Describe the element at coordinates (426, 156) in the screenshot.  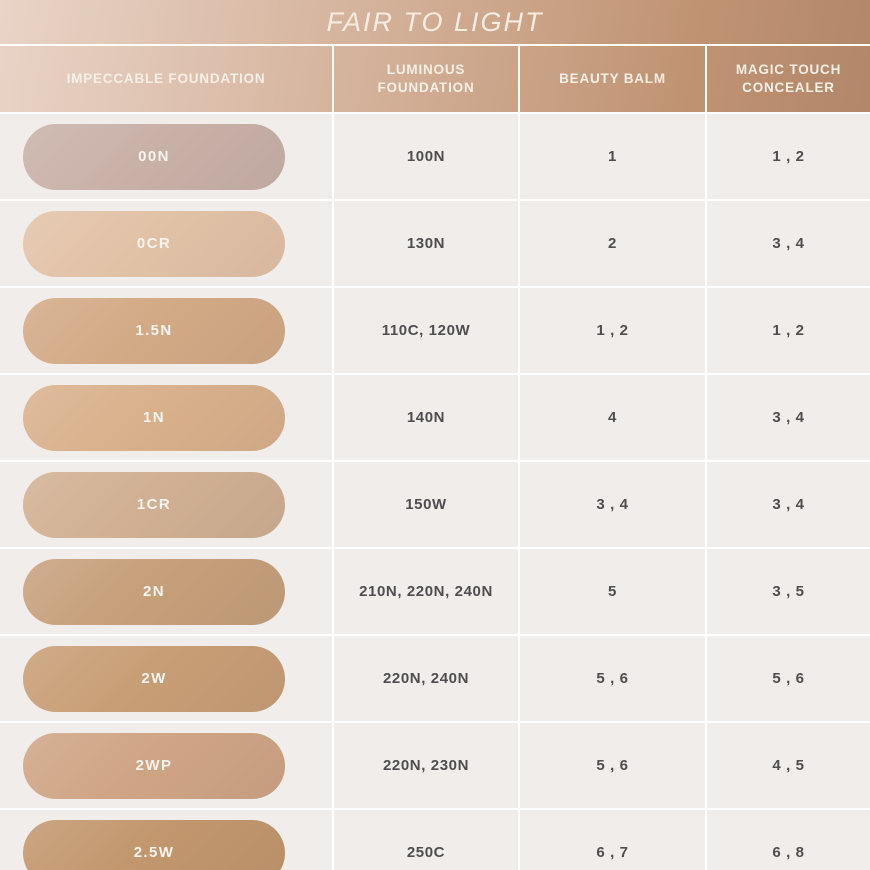
I see `luminous-value: 100N` at that location.